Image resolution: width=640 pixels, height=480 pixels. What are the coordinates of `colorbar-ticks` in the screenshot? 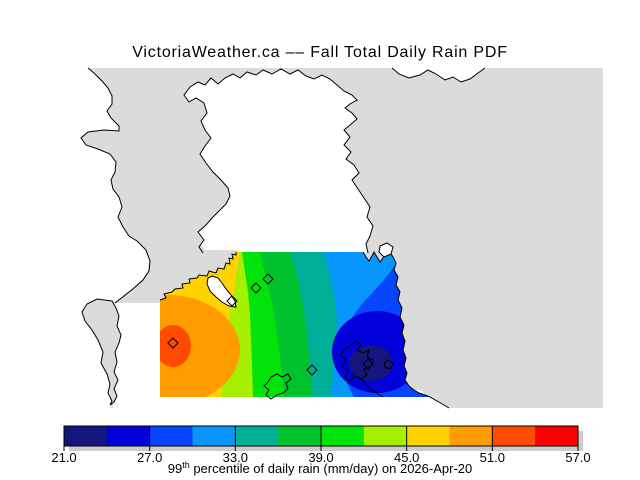 It's located at (321, 438).